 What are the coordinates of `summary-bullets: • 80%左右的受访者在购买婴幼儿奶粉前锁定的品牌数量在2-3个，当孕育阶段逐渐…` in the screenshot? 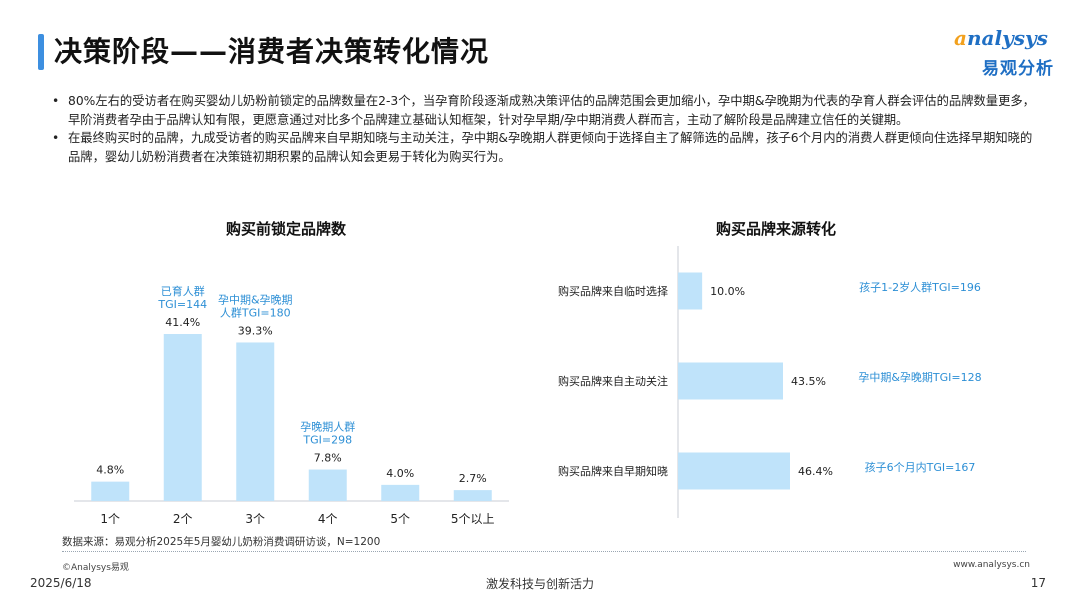 It's located at (547, 129).